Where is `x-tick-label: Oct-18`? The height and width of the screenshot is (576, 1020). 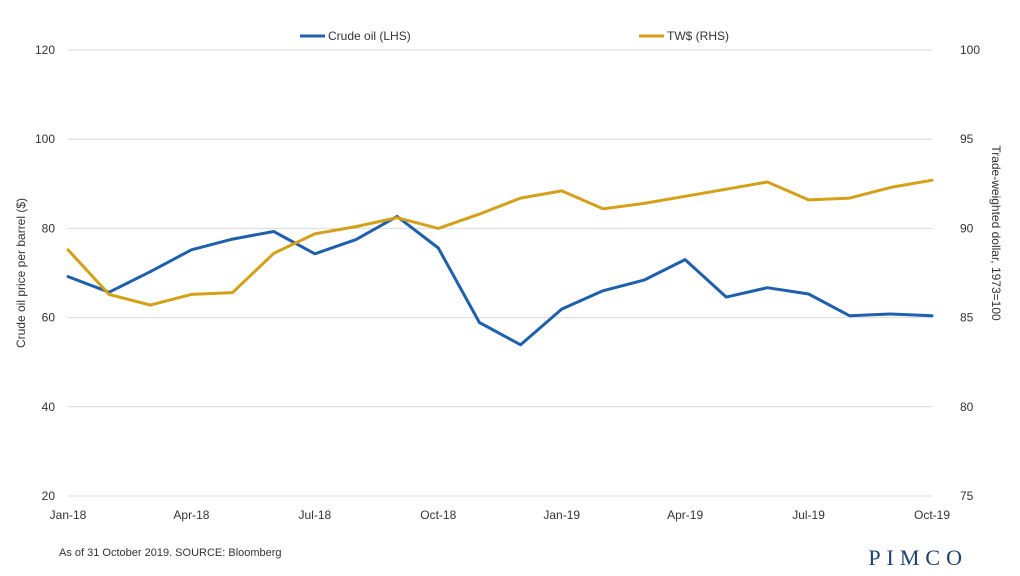
x-tick-label: Oct-18 is located at coordinates (438, 515).